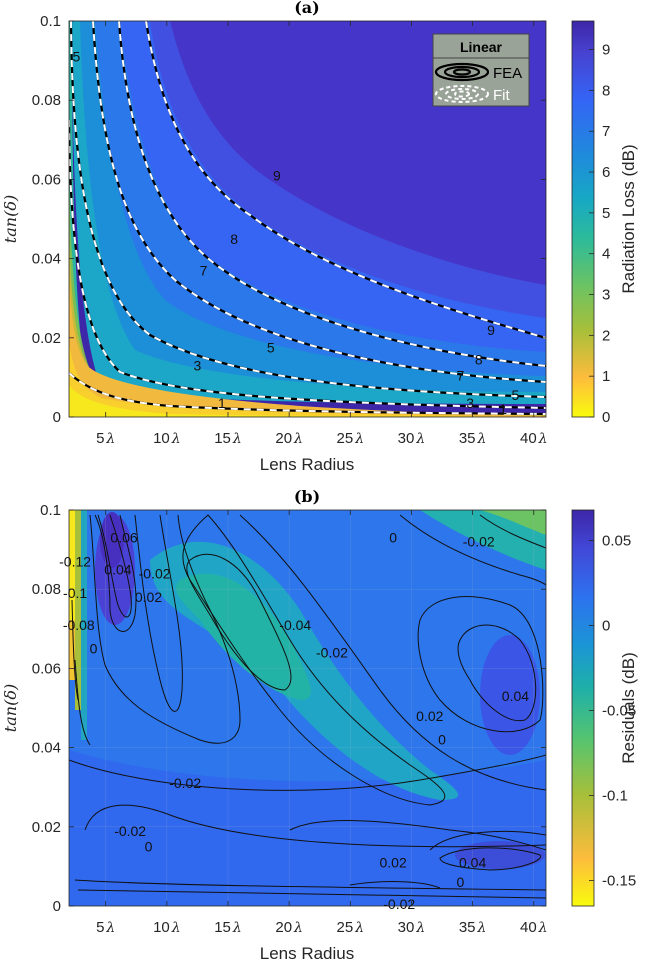 Image resolution: width=668 pixels, height=962 pixels. What do you see at coordinates (307, 953) in the screenshot?
I see `panel-b-xlabel: Lens Radius` at bounding box center [307, 953].